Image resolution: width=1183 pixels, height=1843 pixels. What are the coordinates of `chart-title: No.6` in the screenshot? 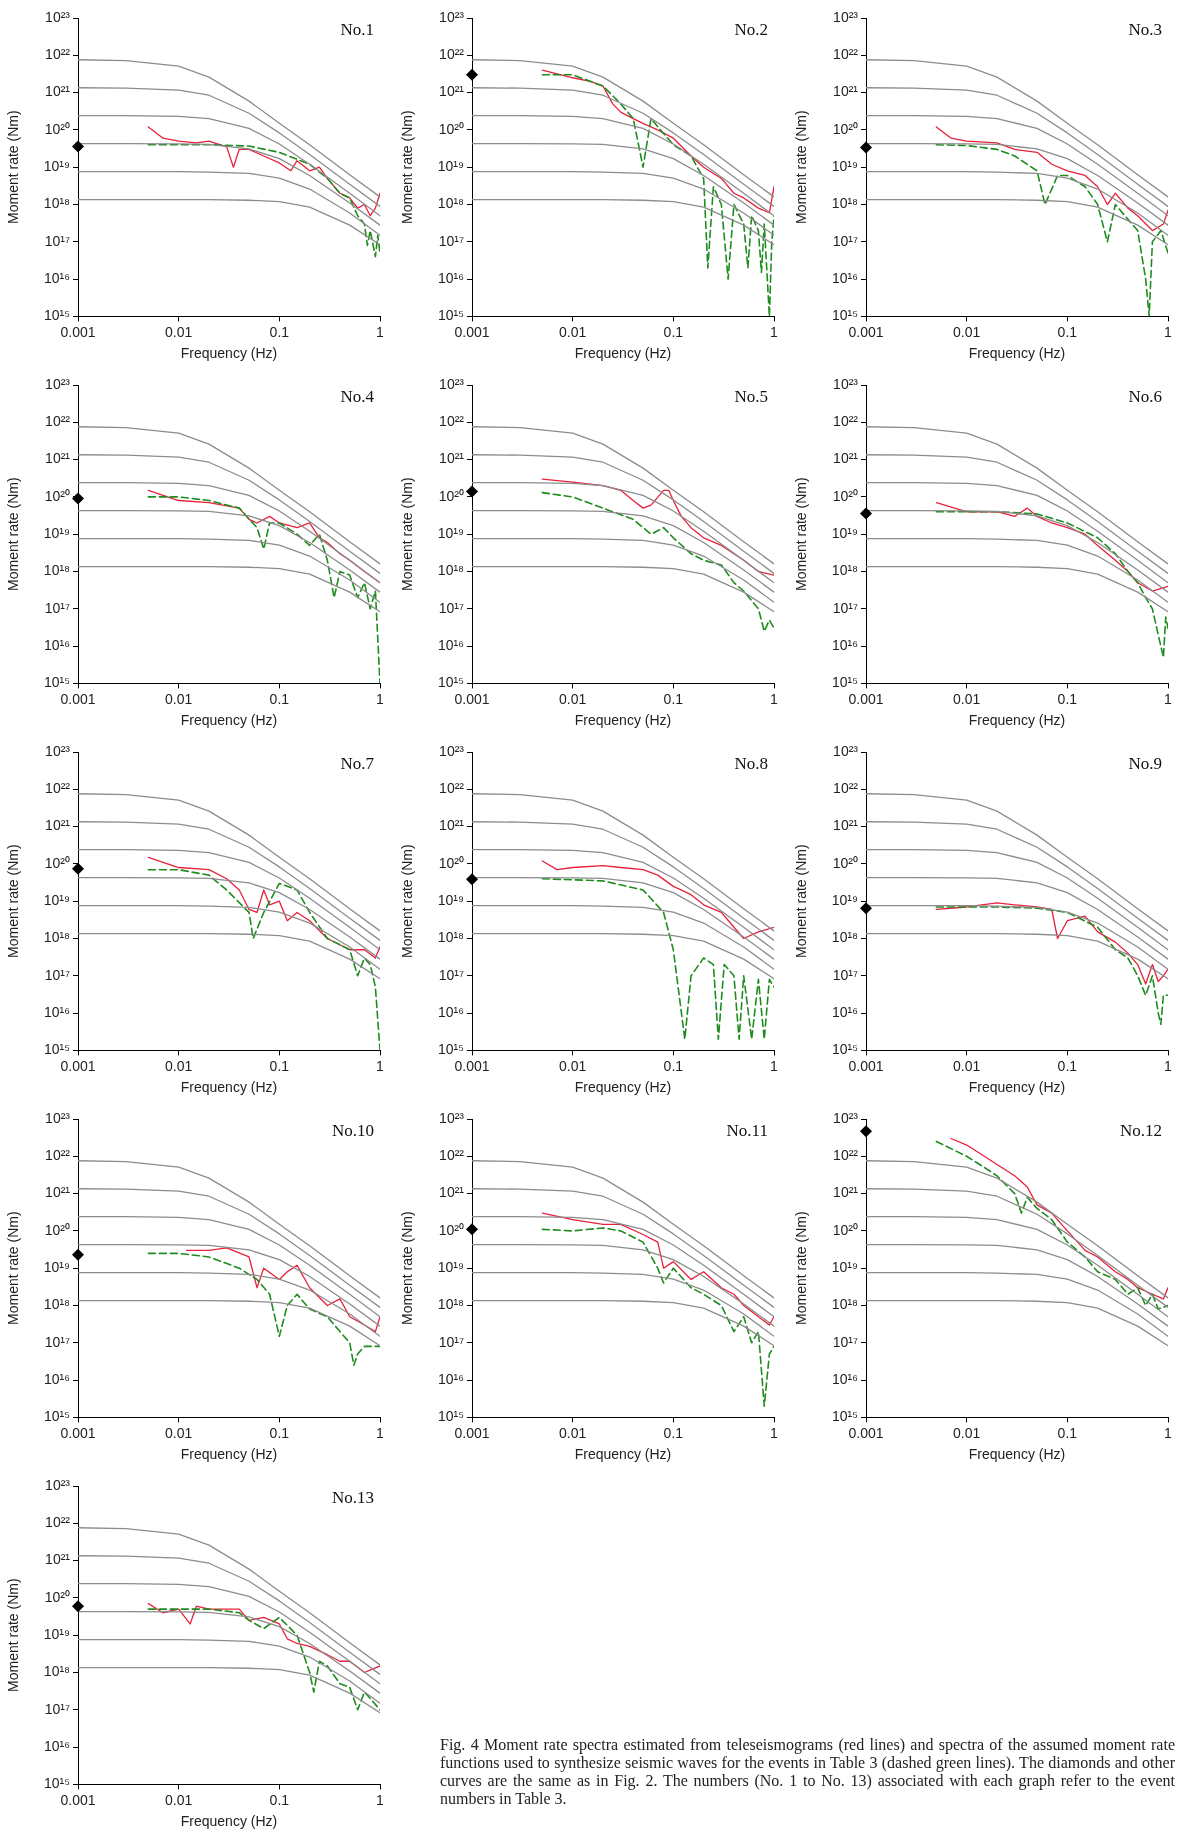 It's located at (1145, 396).